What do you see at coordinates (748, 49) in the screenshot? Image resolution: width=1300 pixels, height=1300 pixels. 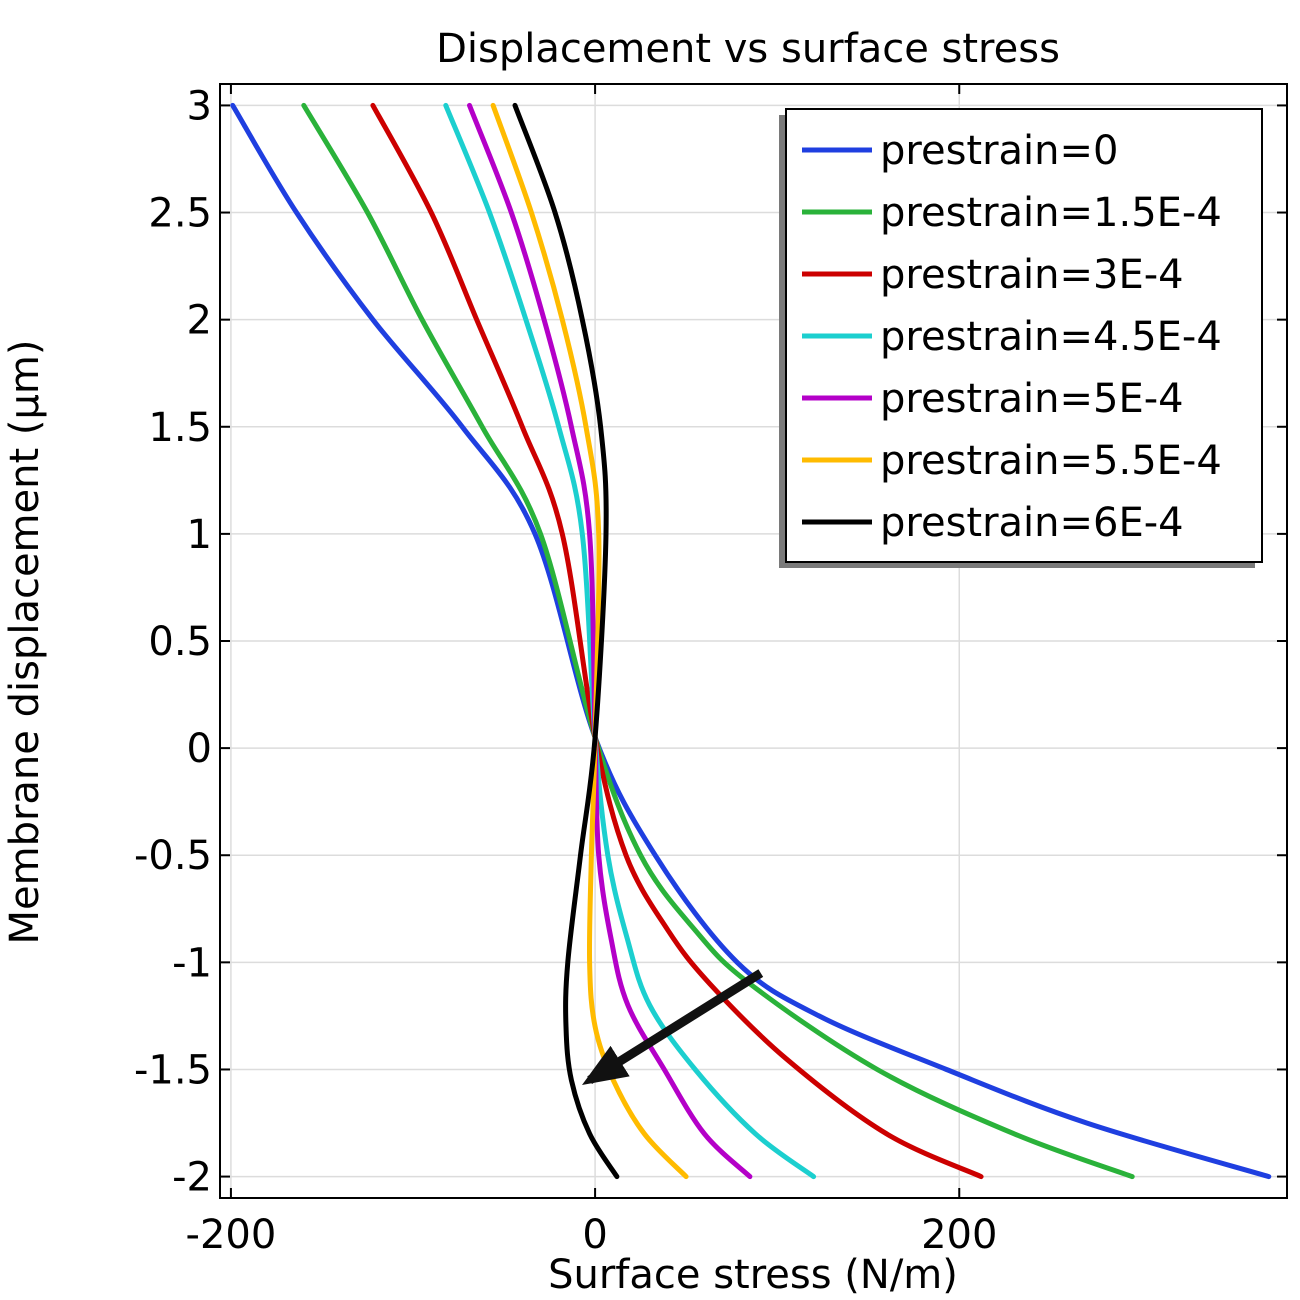 I see `chart-title: Displacement vs surface stress` at bounding box center [748, 49].